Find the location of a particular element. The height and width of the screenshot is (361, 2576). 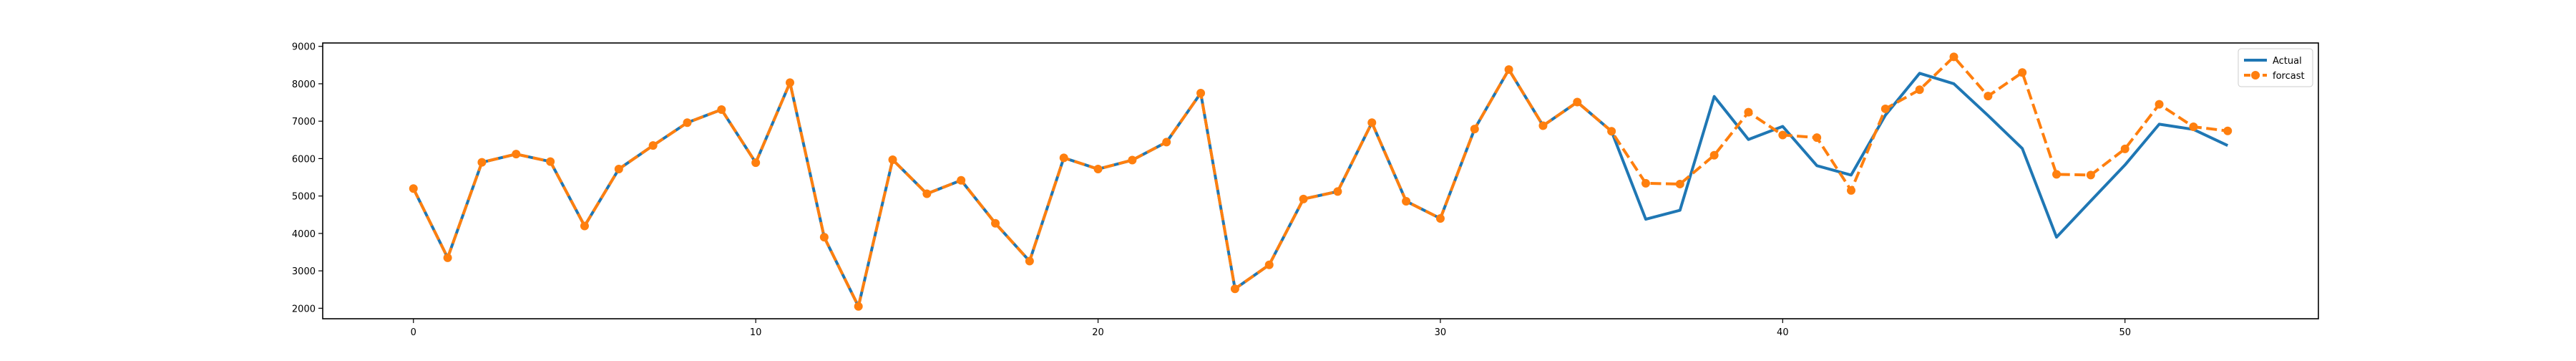

x-axis: 0 10 20 30 40 50 is located at coordinates (1271, 328).